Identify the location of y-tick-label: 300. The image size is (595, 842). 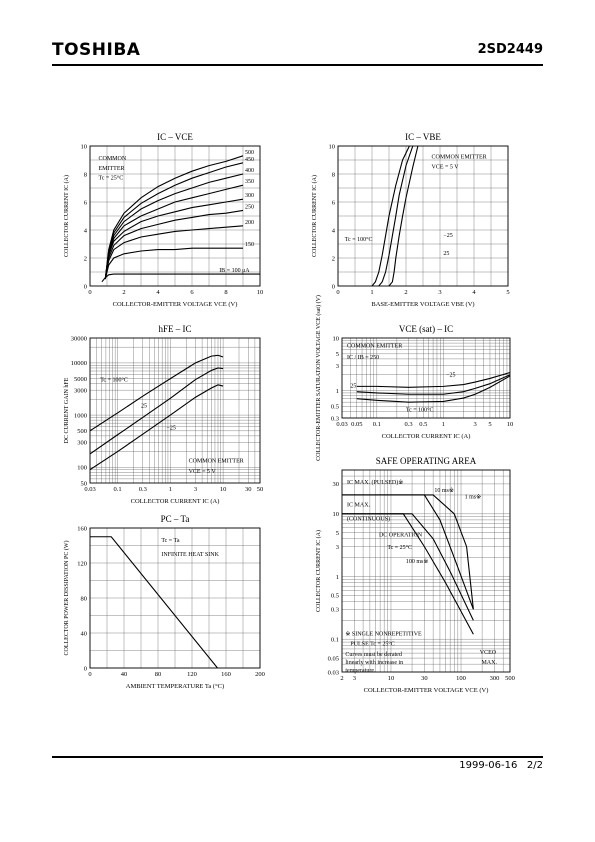
(82, 443).